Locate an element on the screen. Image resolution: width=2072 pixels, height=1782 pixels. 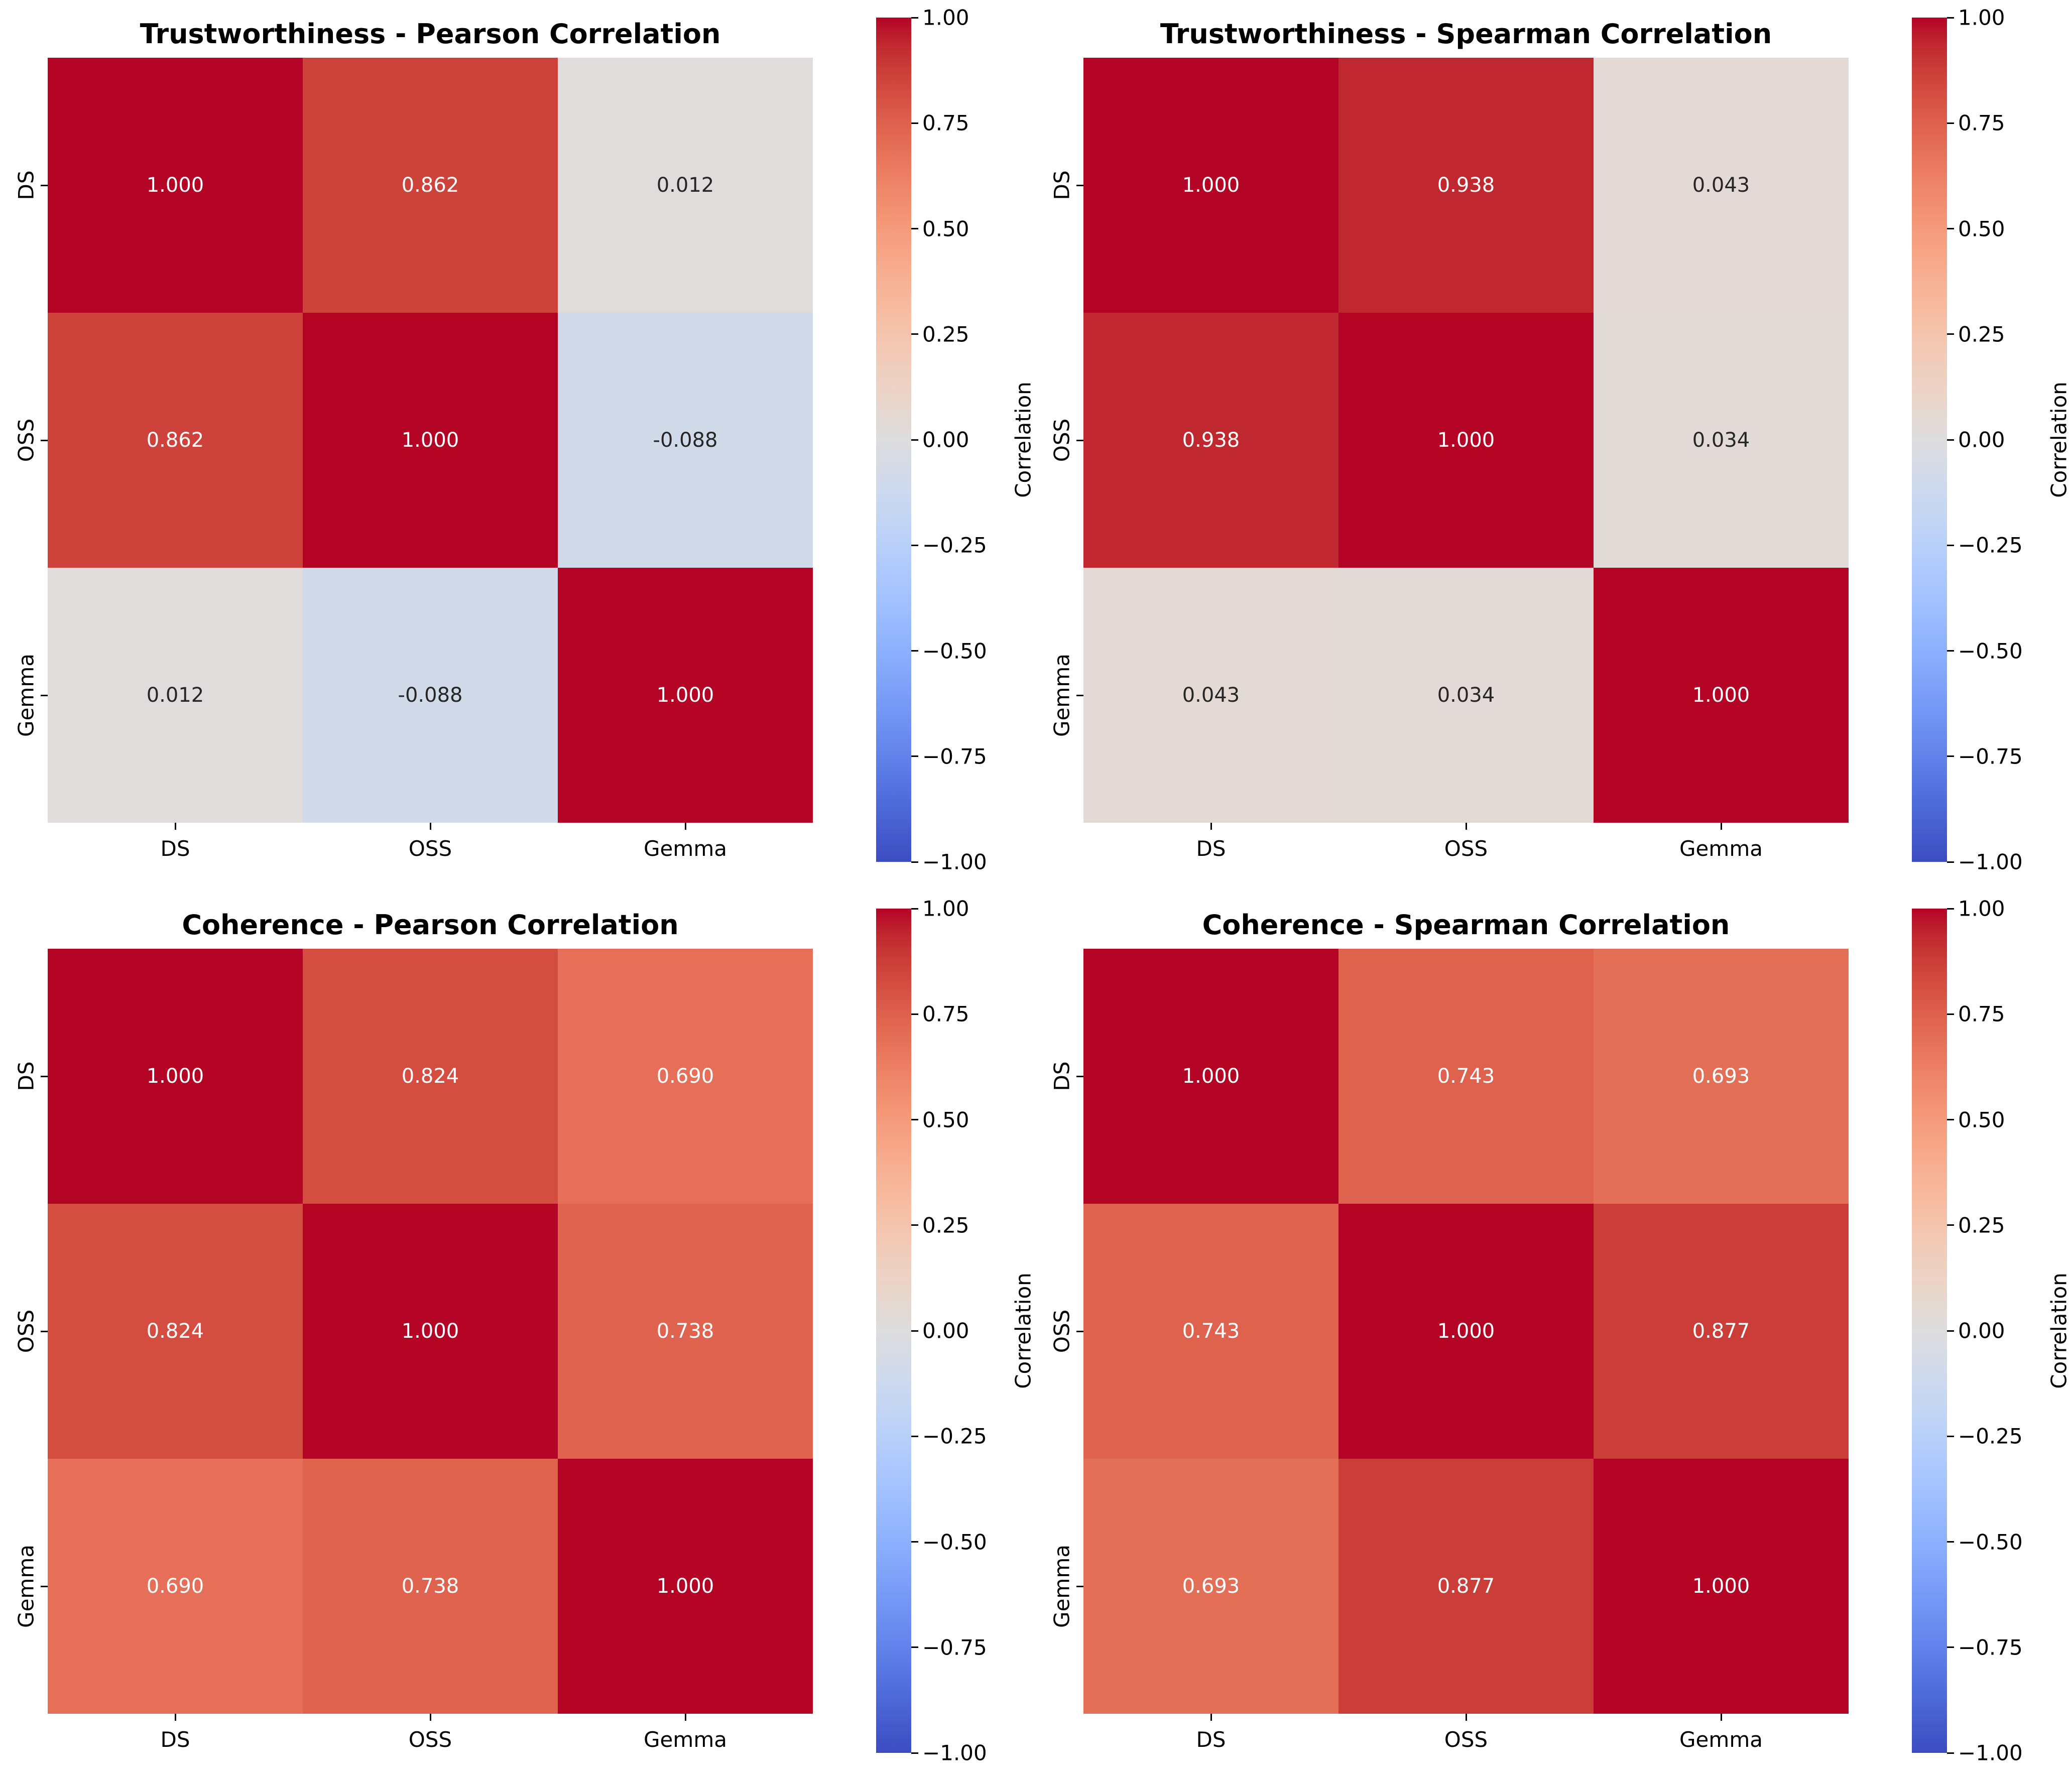
heatmap-cell: 0.012 is located at coordinates (175, 695).